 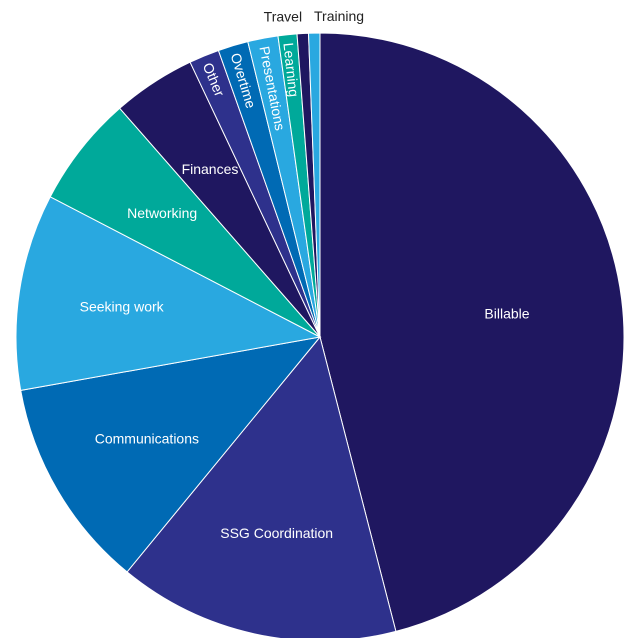 I want to click on slice-label-seeking-work: Seeking work, so click(x=122, y=307).